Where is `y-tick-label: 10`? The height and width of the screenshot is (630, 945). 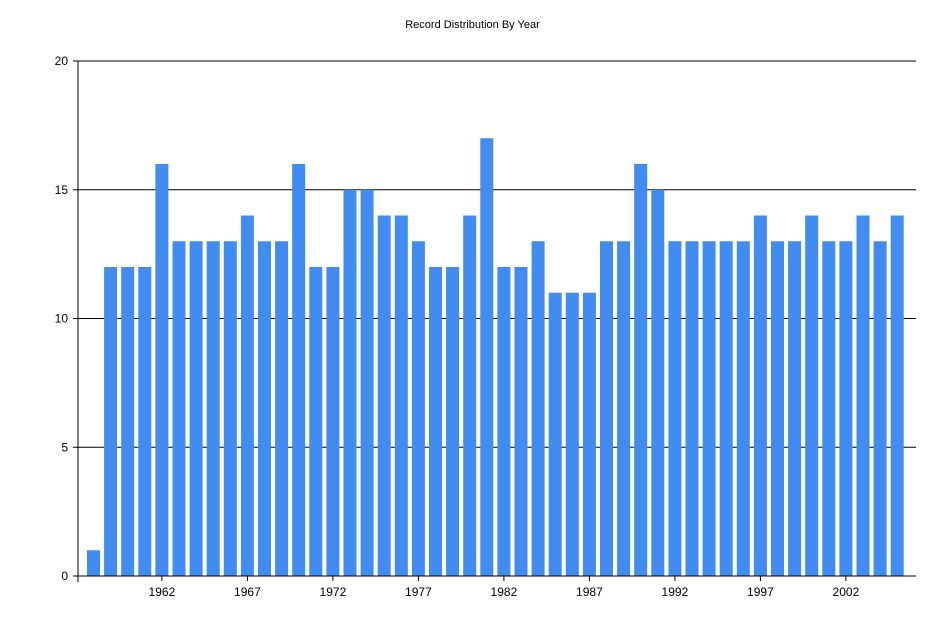 y-tick-label: 10 is located at coordinates (62, 319).